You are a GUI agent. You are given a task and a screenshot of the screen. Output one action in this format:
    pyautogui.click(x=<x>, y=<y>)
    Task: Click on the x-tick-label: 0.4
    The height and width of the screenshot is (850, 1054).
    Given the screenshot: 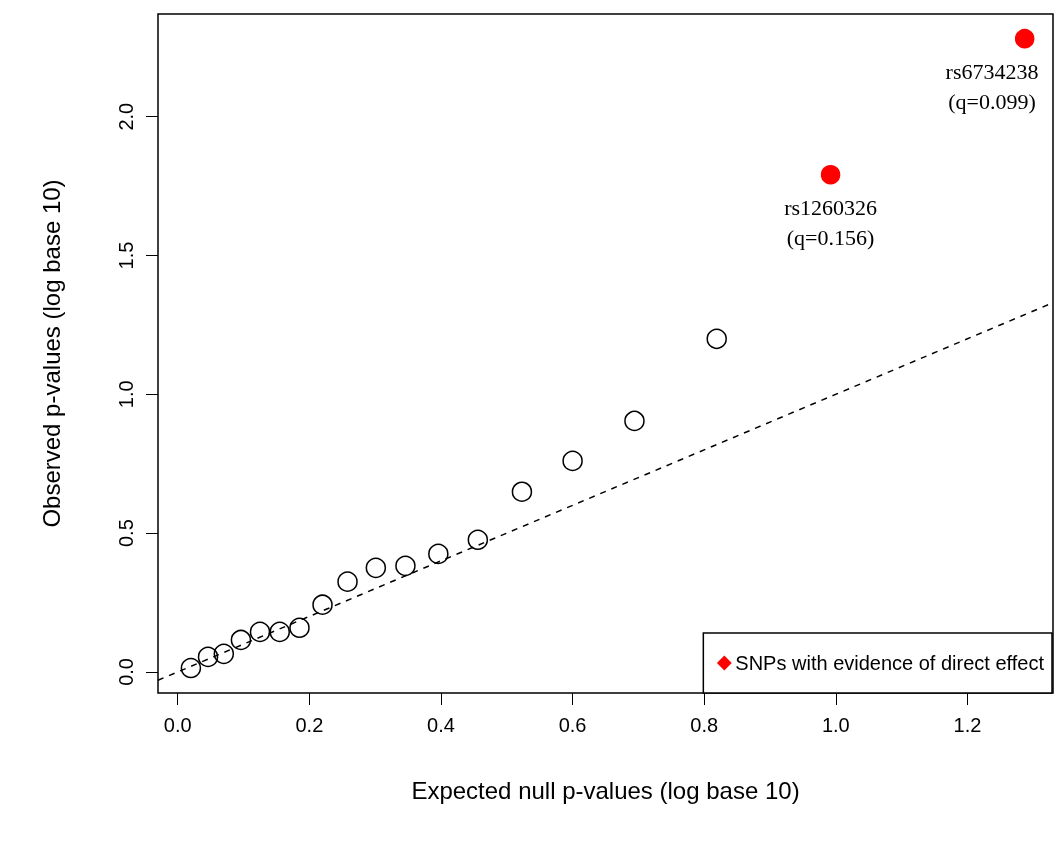 What is the action you would take?
    pyautogui.click(x=441, y=725)
    